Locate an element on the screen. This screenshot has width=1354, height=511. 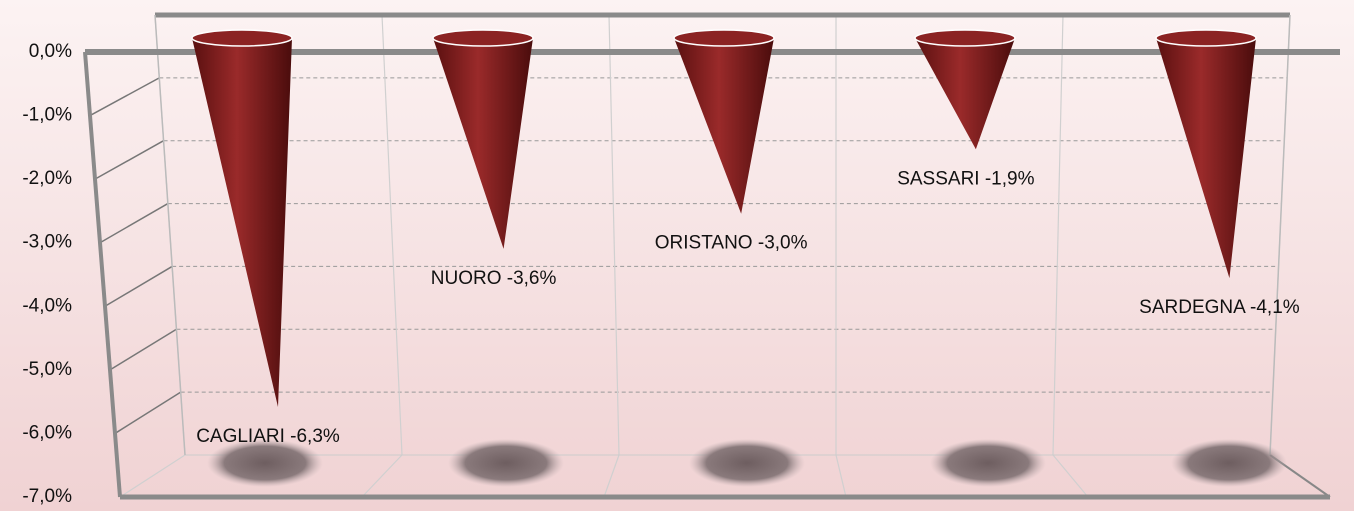
y-tick-label: -5,0% is located at coordinates (47, 369).